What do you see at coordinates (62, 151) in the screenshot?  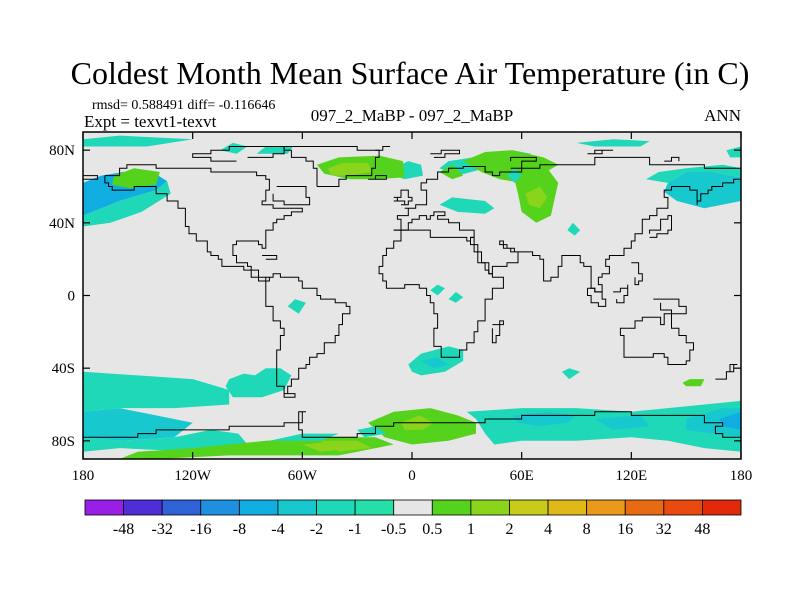 I see `y-tick-label: 80N` at bounding box center [62, 151].